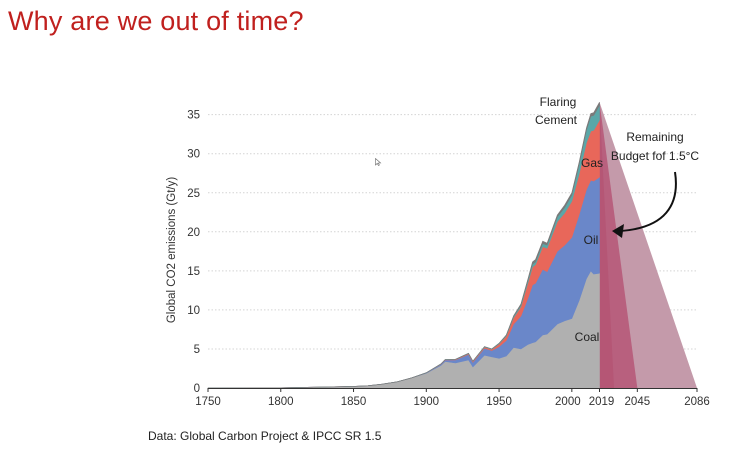 This screenshot has width=733, height=450. I want to click on slide-title: Why are we out of time?, so click(156, 21).